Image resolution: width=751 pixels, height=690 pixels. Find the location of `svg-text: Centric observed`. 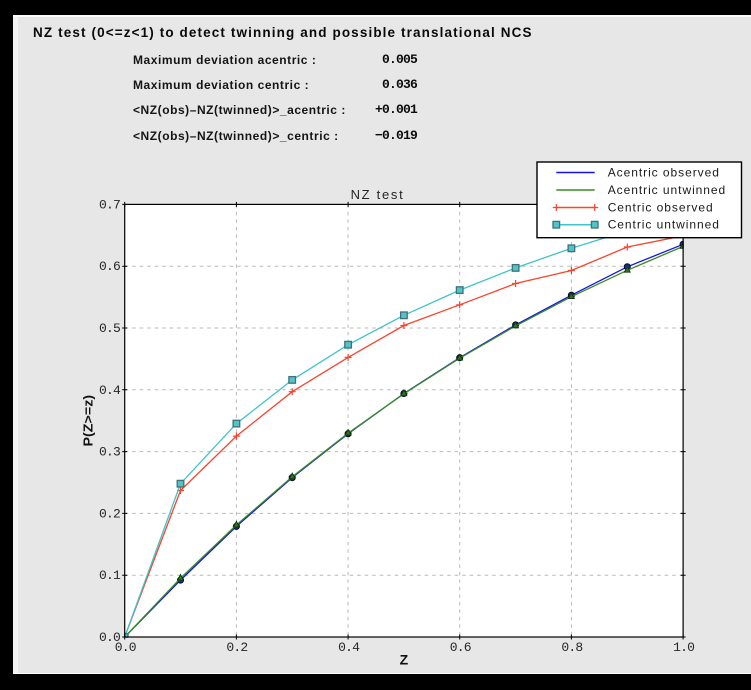

svg-text: Centric observed is located at coordinates (661, 208).